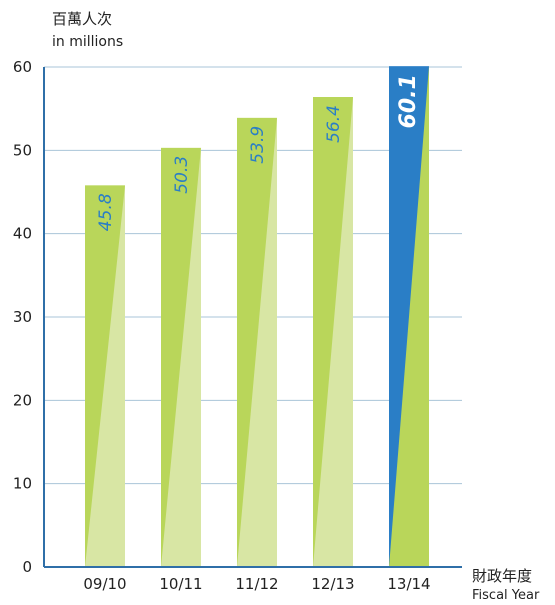  I want to click on y-axis-title-cn: 百萬人次, so click(82, 19).